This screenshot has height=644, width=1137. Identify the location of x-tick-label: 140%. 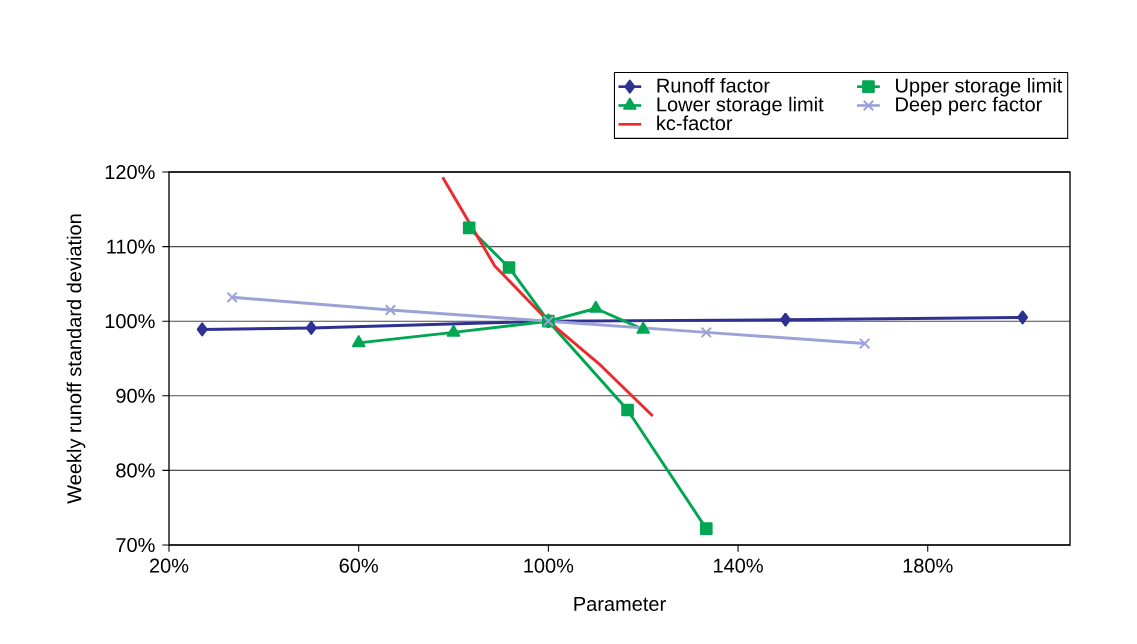
(738, 565).